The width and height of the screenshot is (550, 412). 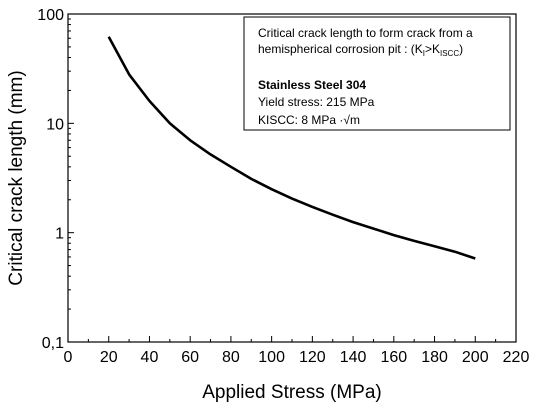 I want to click on y-tick-label: 0,1, so click(x=53, y=343).